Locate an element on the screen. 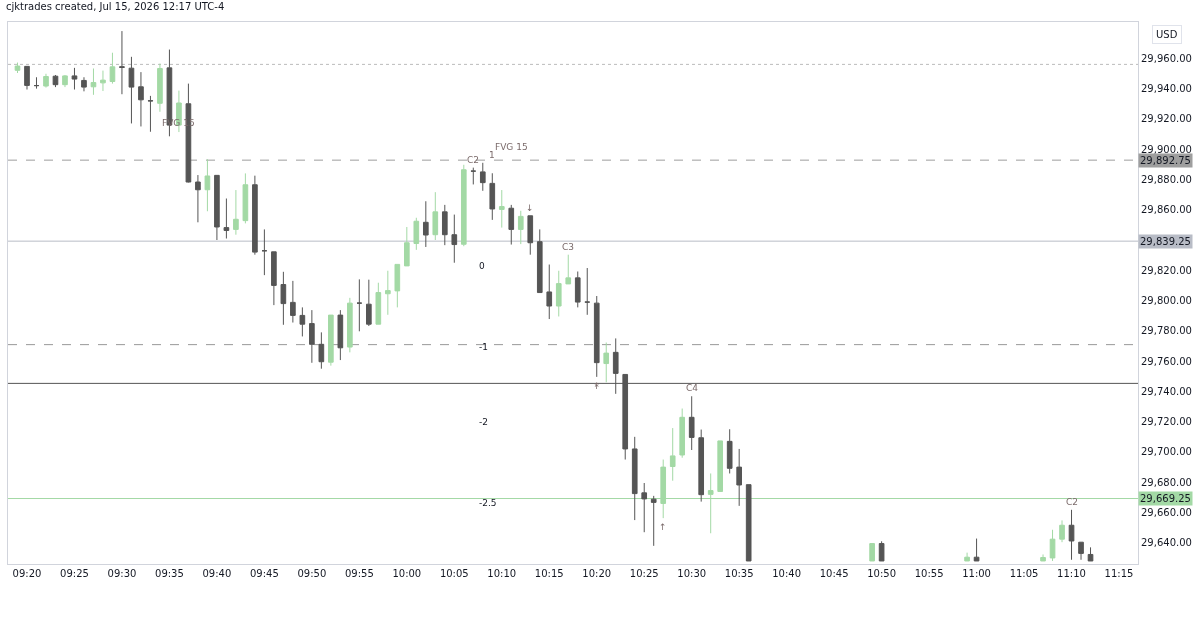  y-tick-label: 29,760.00 is located at coordinates (1166, 361).